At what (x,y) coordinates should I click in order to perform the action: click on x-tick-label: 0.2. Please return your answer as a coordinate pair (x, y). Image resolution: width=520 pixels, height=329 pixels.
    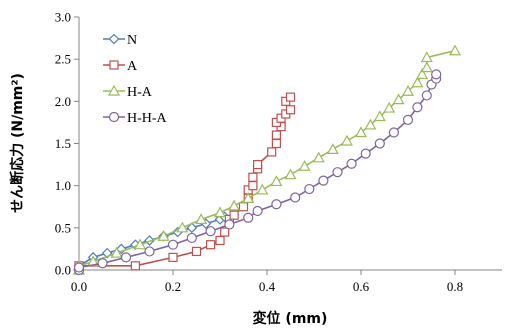
    Looking at the image, I should click on (173, 286).